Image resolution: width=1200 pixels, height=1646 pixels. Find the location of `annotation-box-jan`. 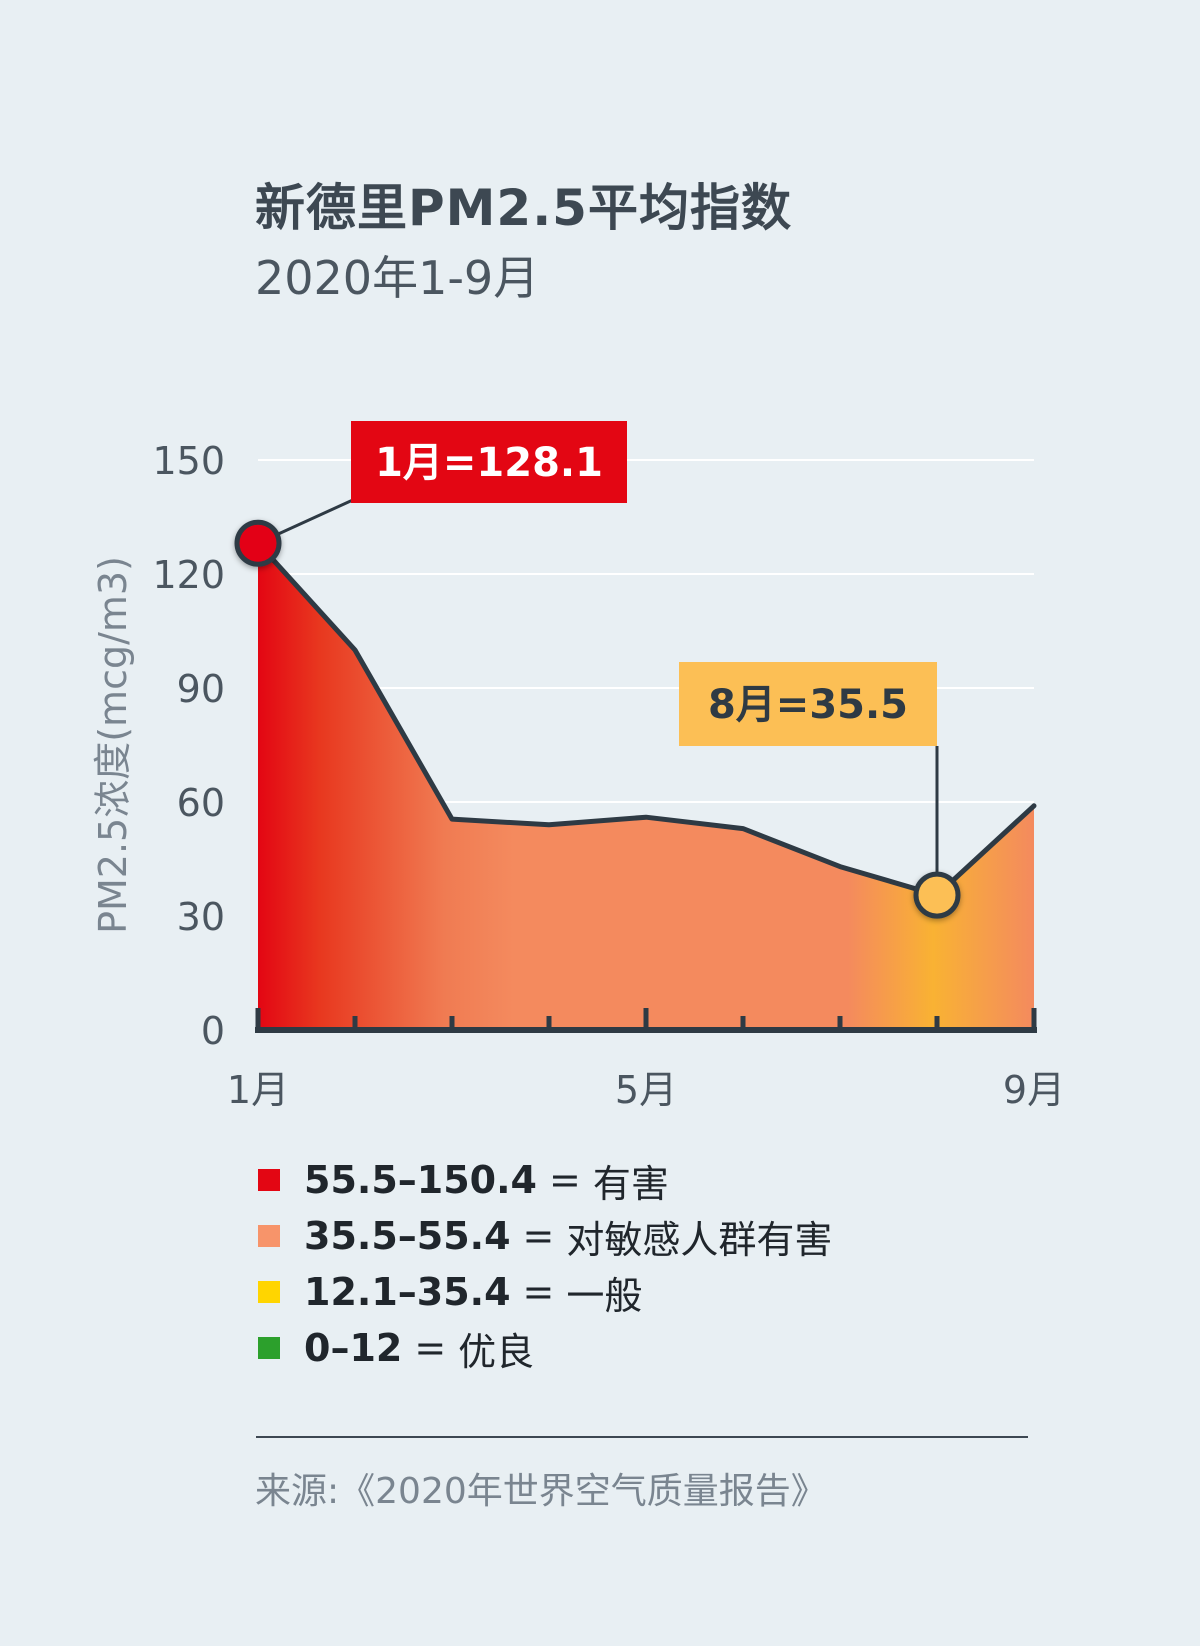

annotation-box-jan is located at coordinates (489, 462).